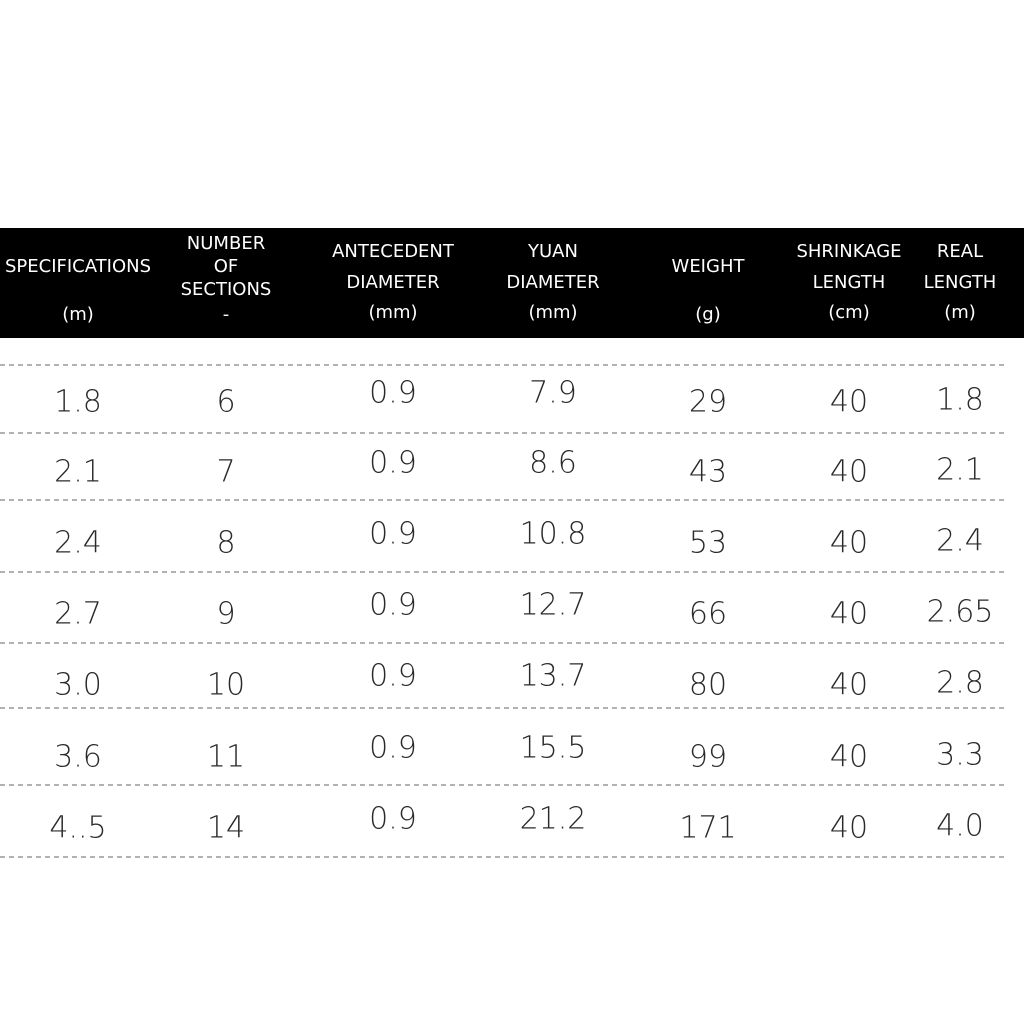 The height and width of the screenshot is (1024, 1024). I want to click on header-label: REAL, so click(960, 251).